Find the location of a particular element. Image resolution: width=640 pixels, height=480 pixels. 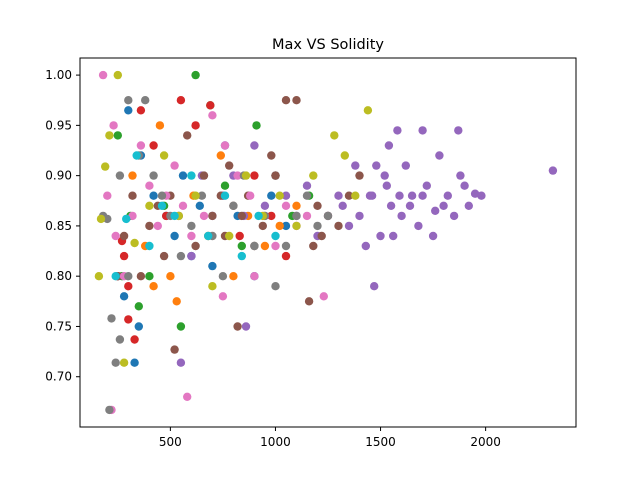

x-tick-label: 2000 is located at coordinates (485, 442).